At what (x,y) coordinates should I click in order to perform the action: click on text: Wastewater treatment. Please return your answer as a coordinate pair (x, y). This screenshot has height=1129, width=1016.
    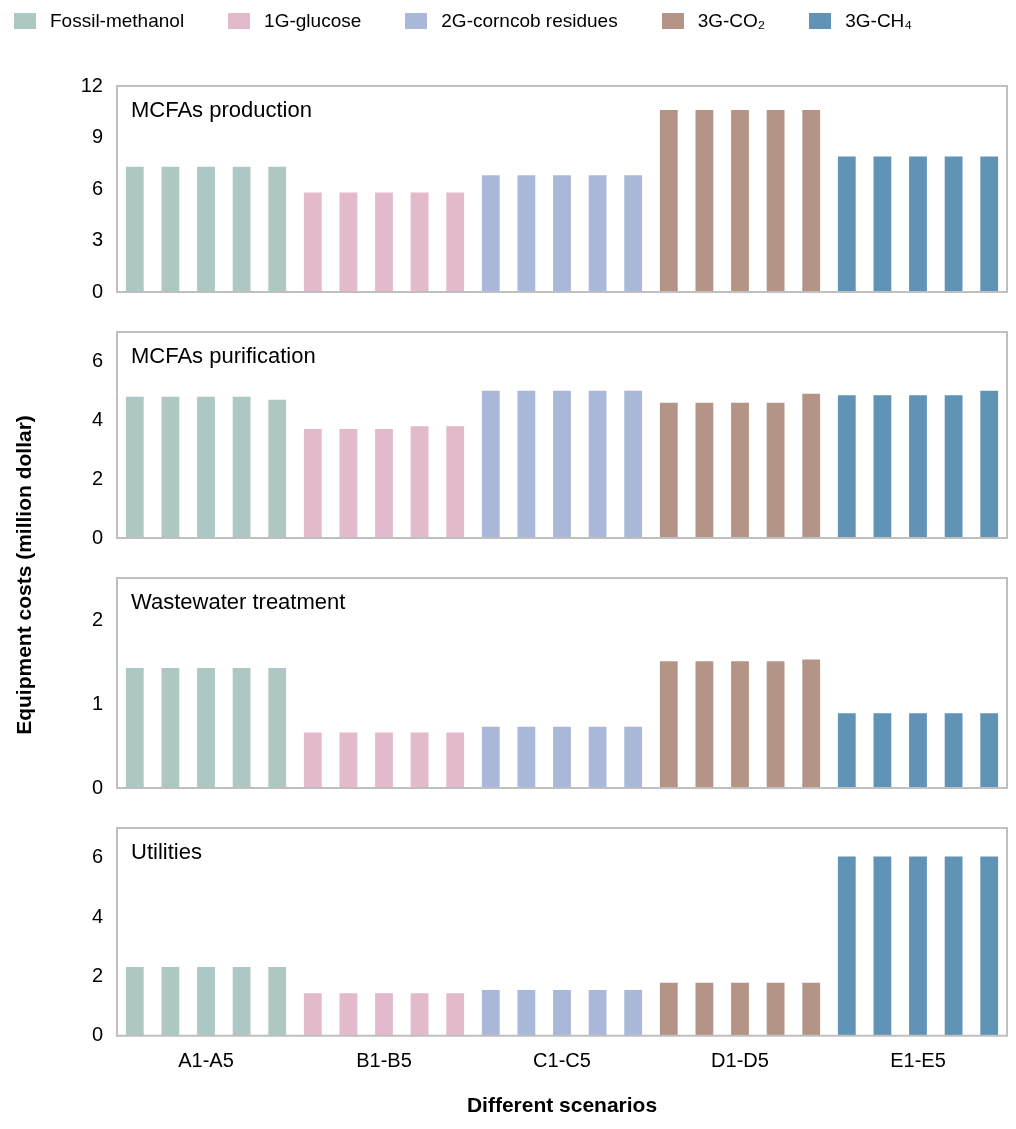
    Looking at the image, I should click on (238, 602).